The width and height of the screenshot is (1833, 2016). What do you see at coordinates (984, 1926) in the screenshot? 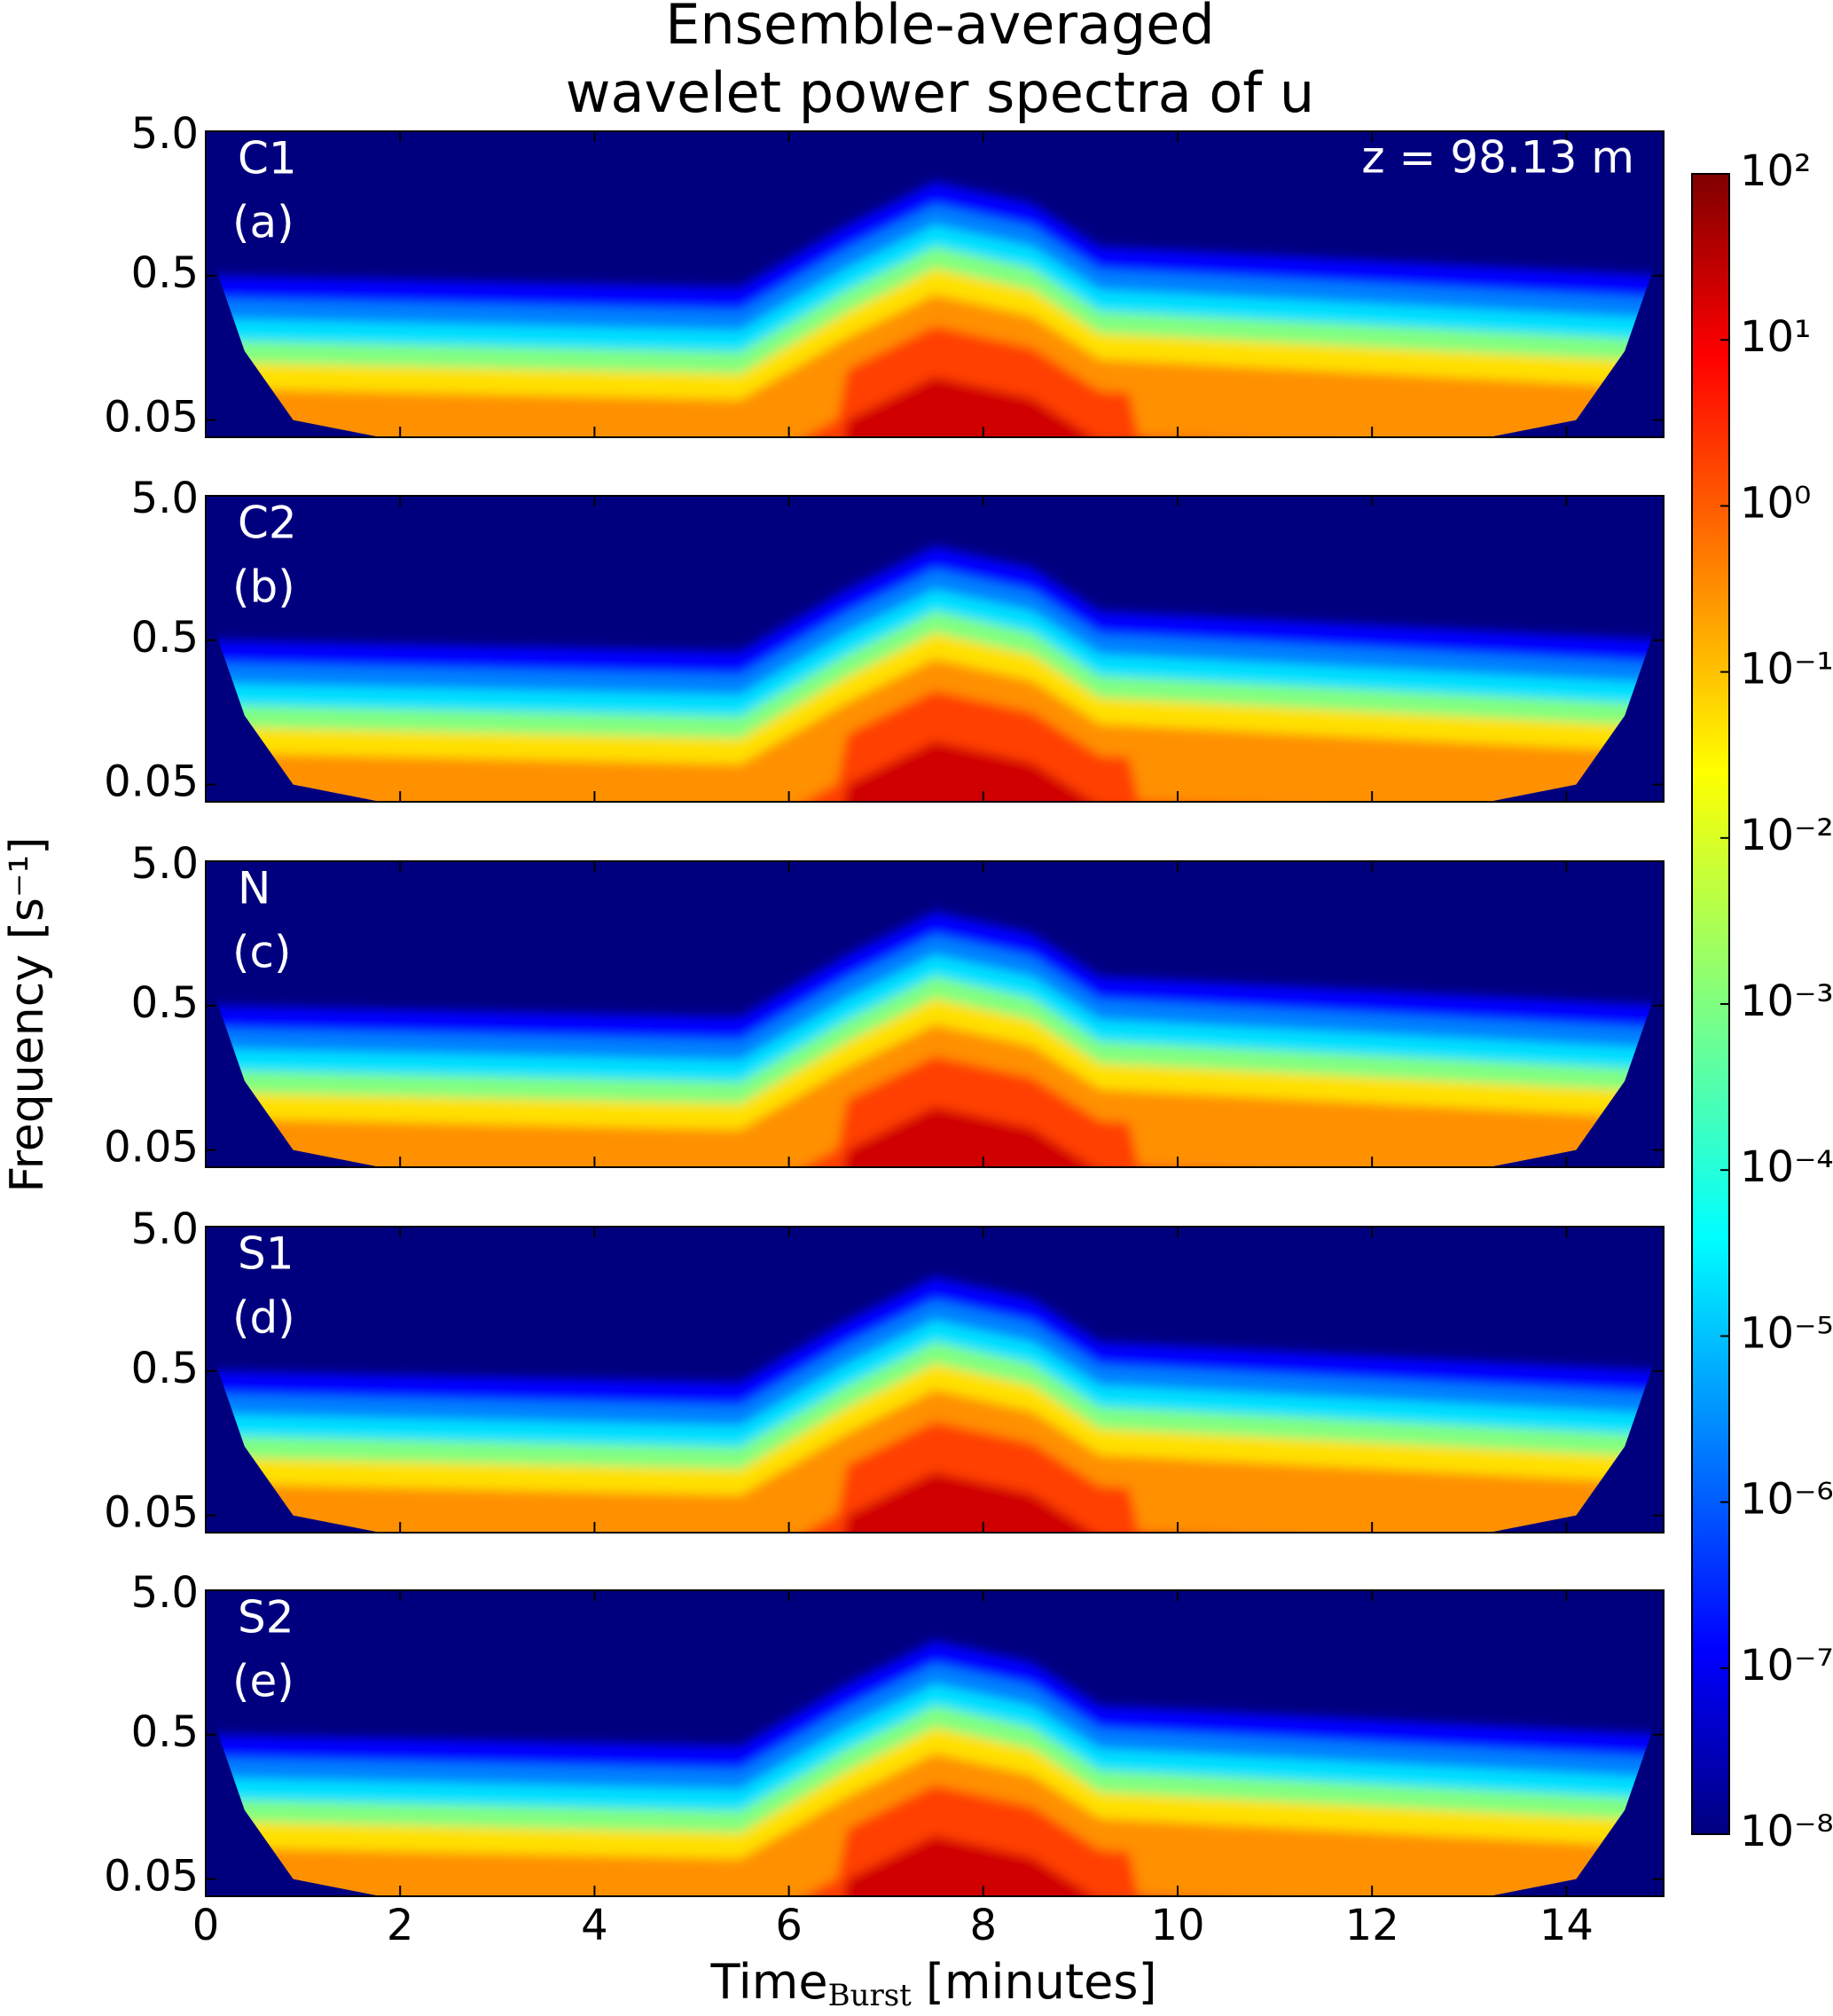
I see `x-tick-label: 8` at bounding box center [984, 1926].